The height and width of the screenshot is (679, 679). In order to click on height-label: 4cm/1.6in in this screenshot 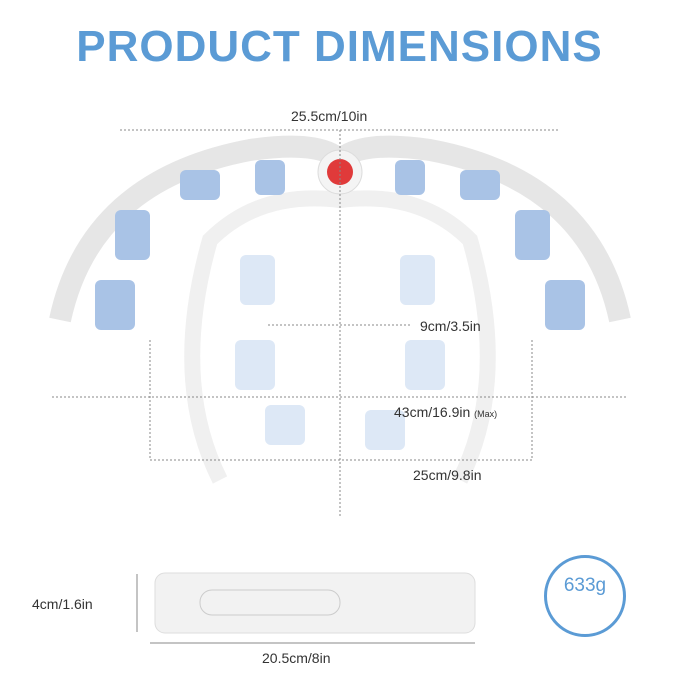, I will do `click(62, 604)`.